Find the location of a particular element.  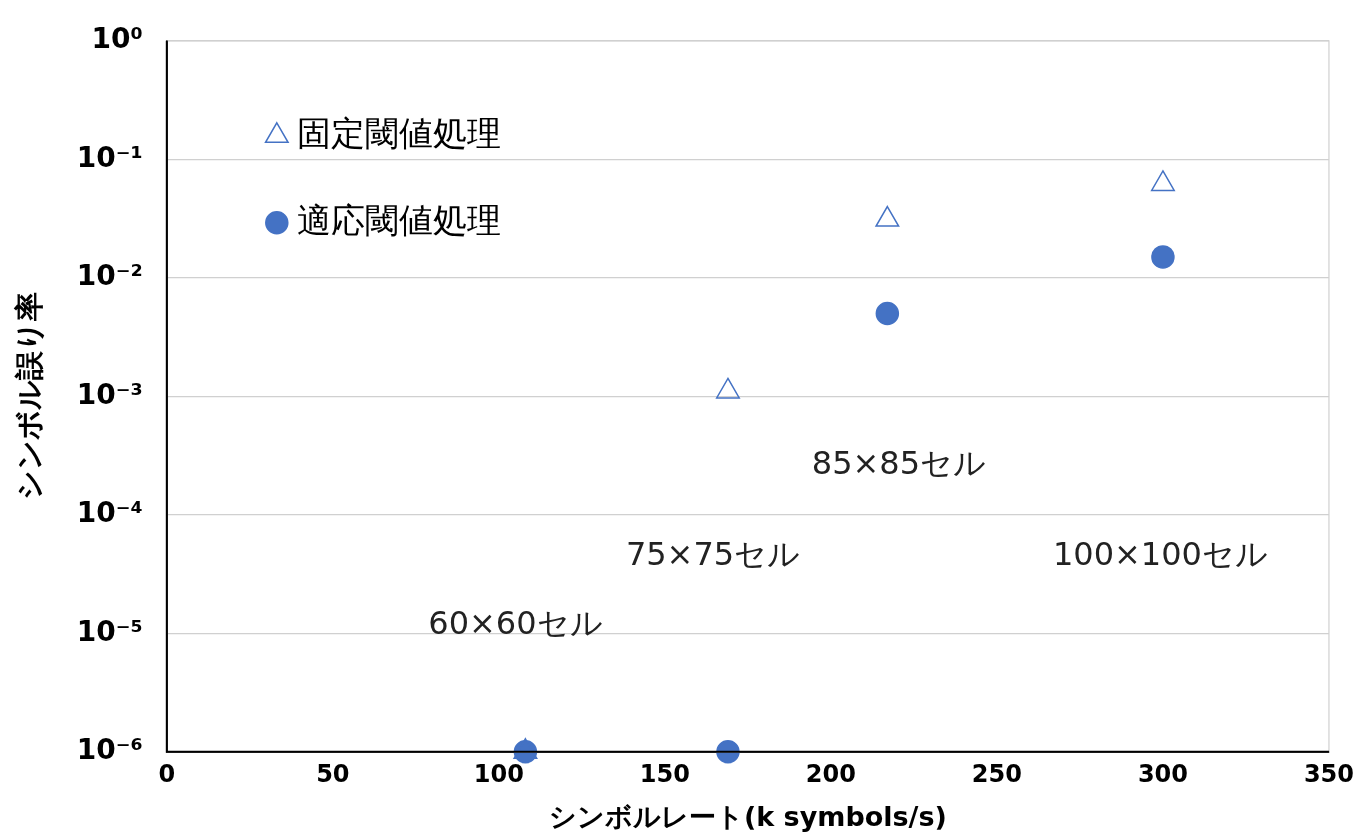

annotation: 100×100セル is located at coordinates (1160, 554).